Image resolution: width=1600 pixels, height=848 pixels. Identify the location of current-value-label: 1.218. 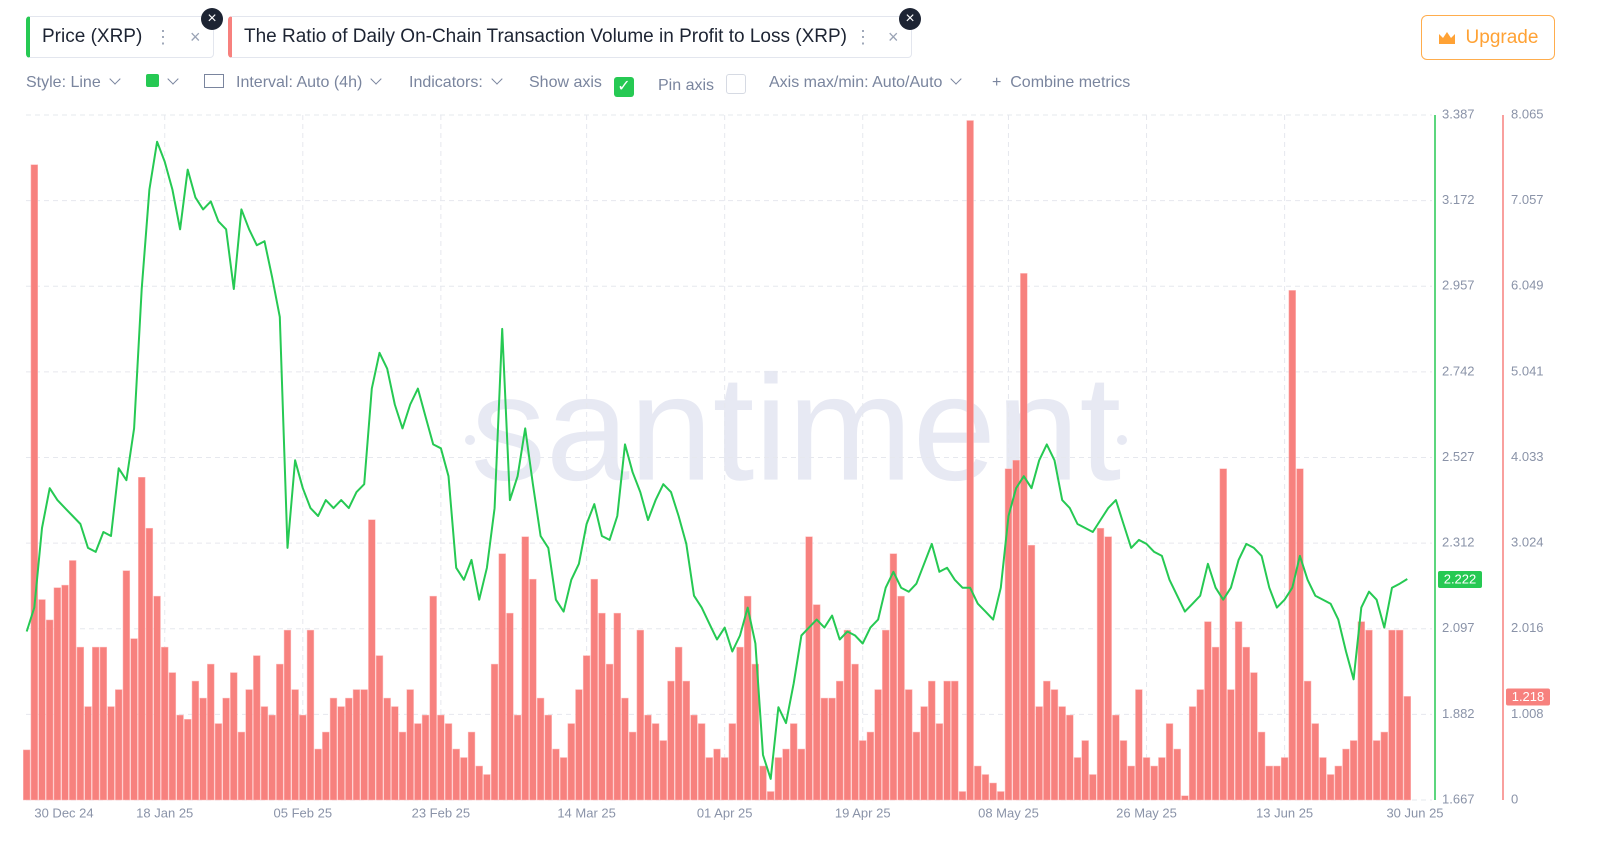
(1528, 696).